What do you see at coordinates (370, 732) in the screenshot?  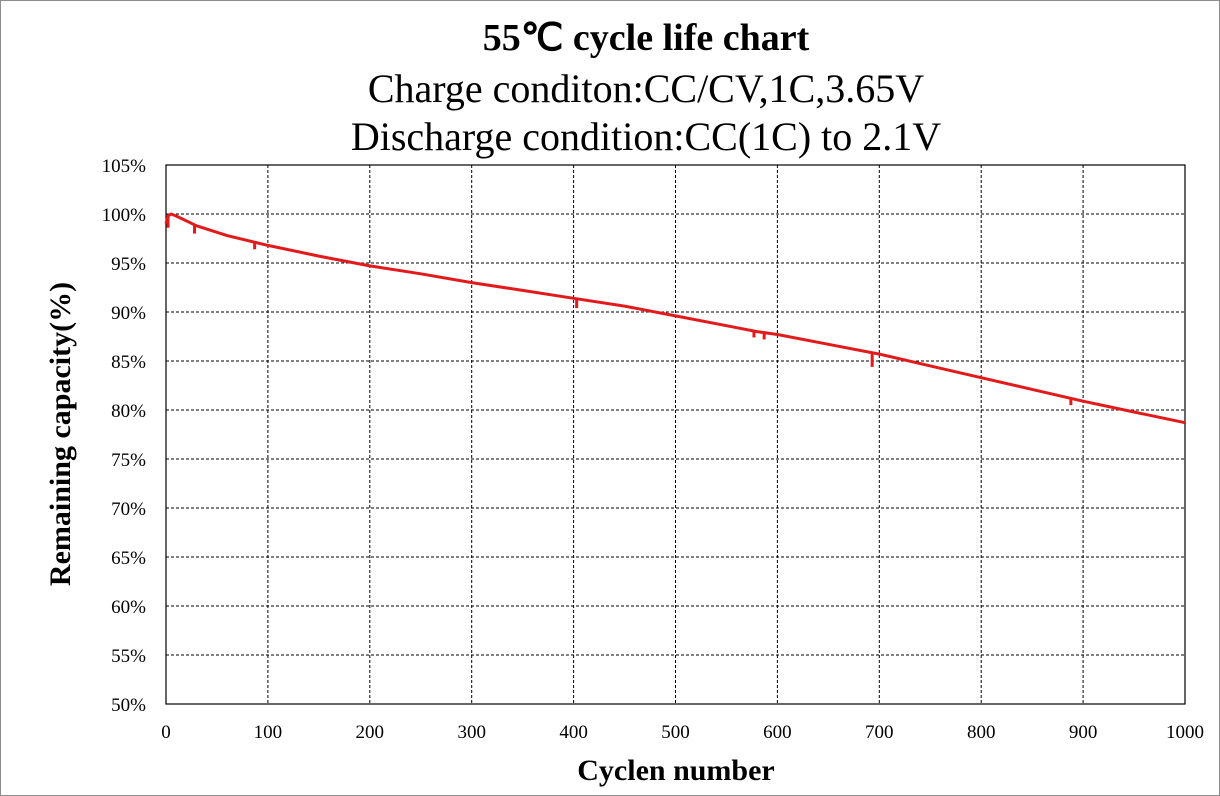 I see `x-tick-label: 200` at bounding box center [370, 732].